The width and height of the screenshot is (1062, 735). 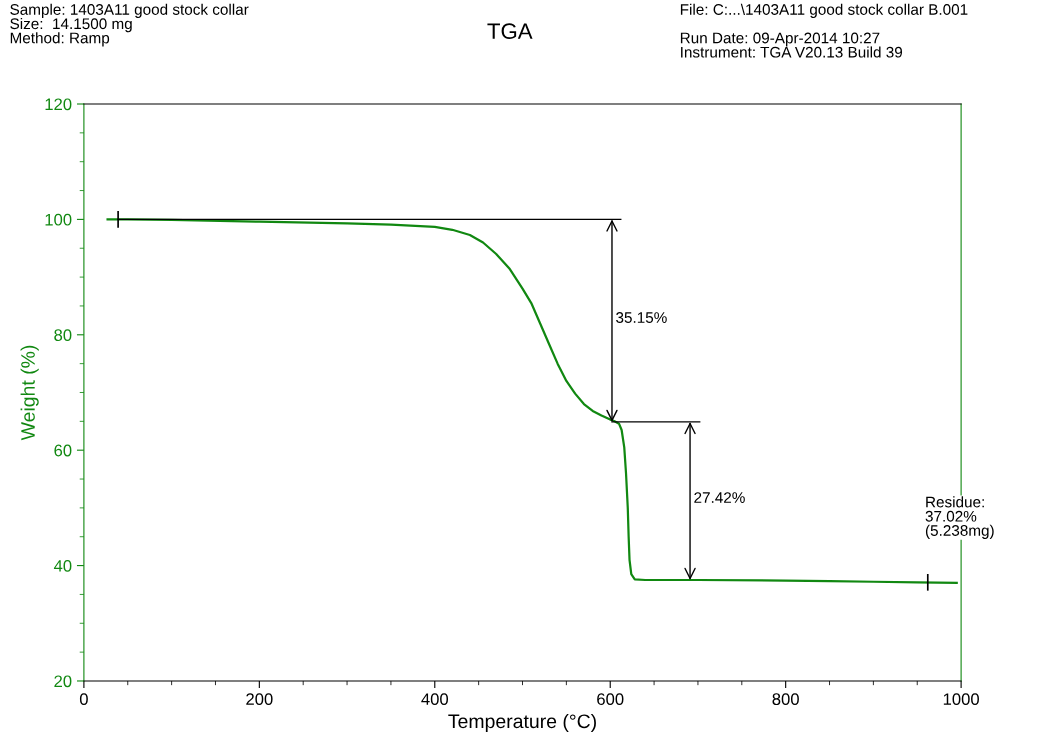 What do you see at coordinates (719, 497) in the screenshot?
I see `annotation: 27.42%` at bounding box center [719, 497].